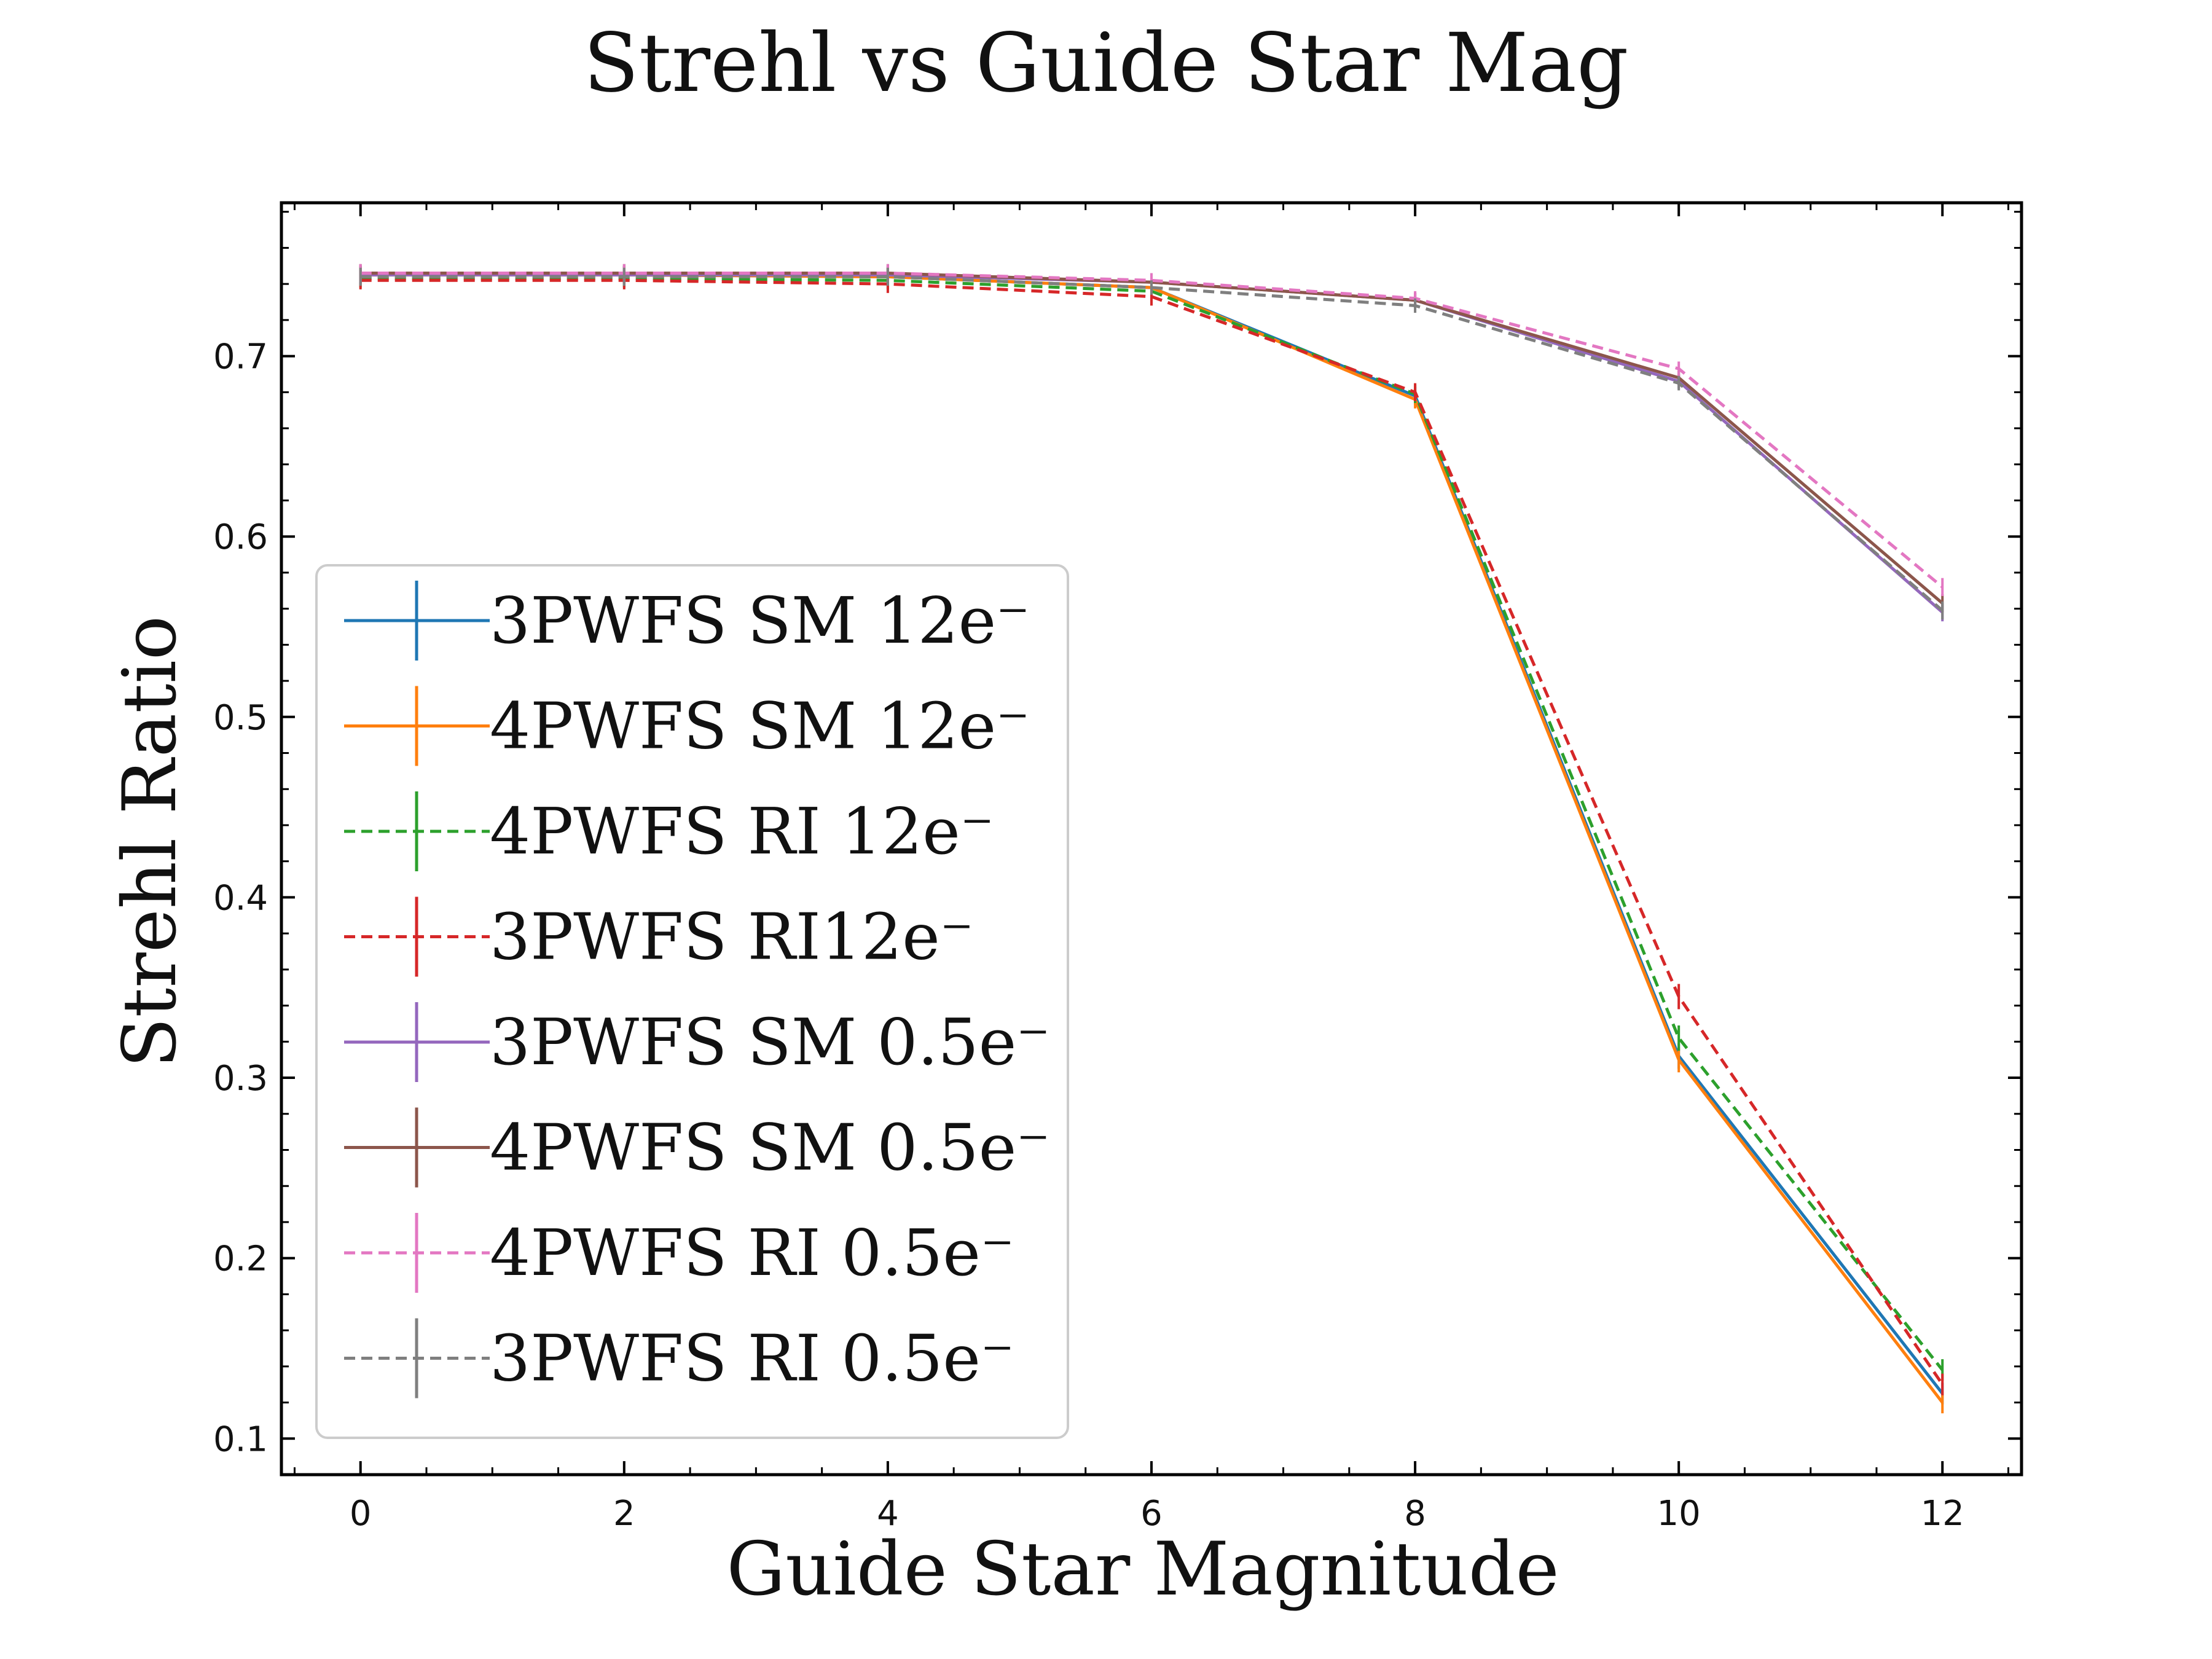  What do you see at coordinates (240, 1439) in the screenshot?
I see `y-tick-label: 0.1` at bounding box center [240, 1439].